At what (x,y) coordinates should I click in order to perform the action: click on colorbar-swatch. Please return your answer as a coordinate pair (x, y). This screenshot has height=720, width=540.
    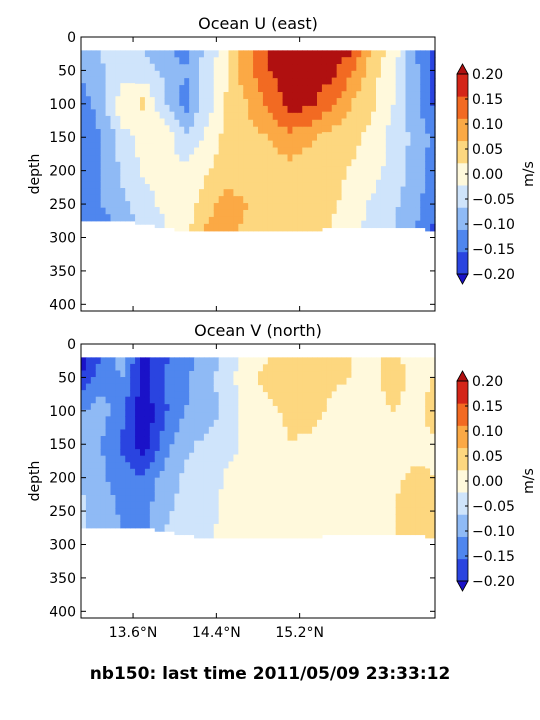
    Looking at the image, I should click on (462, 241).